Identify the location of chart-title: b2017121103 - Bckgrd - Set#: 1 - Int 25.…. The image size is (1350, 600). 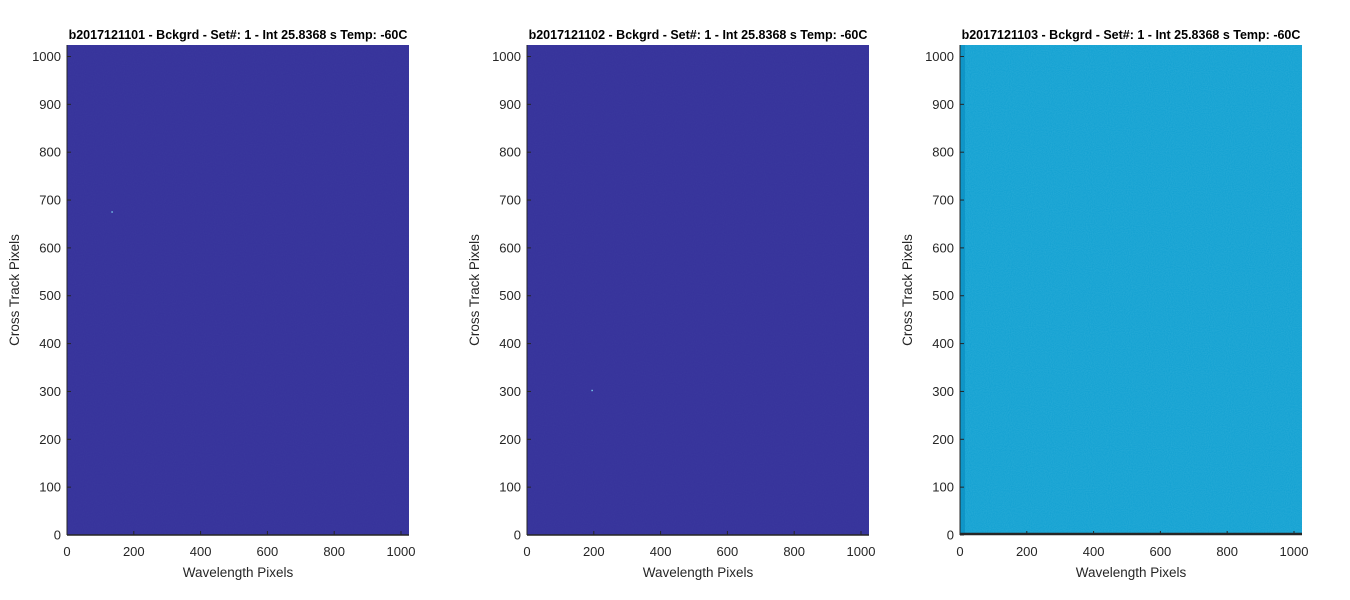
(1131, 35).